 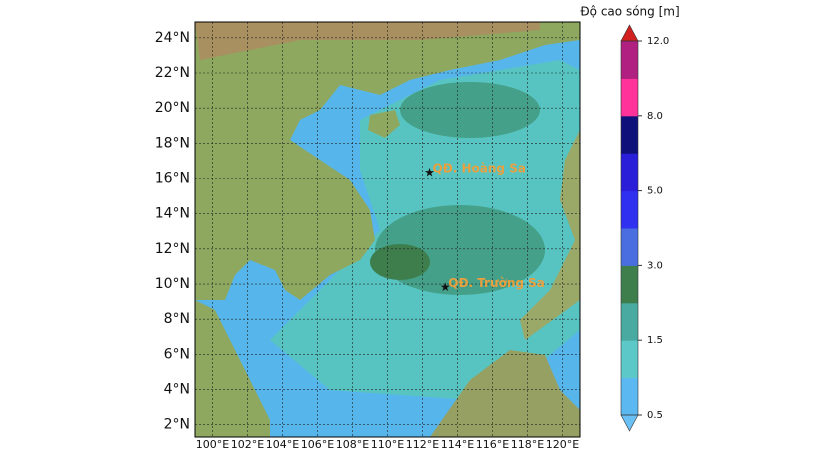 What do you see at coordinates (317, 444) in the screenshot?
I see `lon-label: 106°E` at bounding box center [317, 444].